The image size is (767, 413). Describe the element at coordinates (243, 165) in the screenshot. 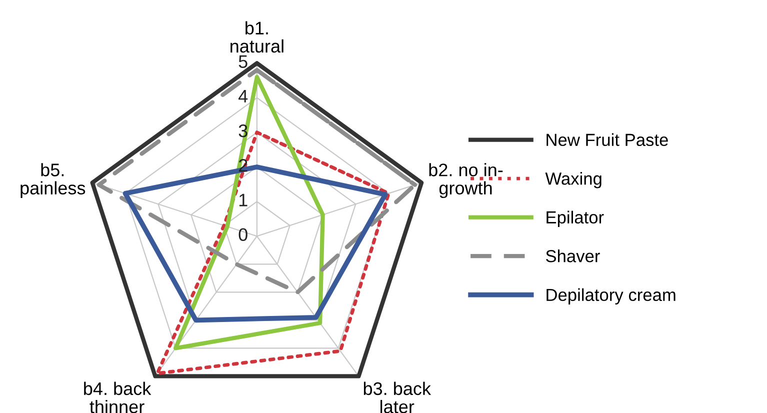

I see `y-tick-label: 2` at that location.